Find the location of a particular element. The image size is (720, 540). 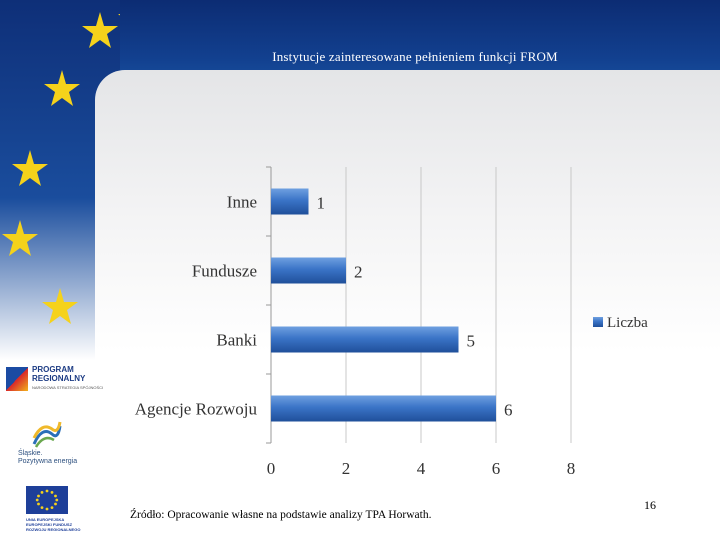

data-label: 6 is located at coordinates (508, 410).